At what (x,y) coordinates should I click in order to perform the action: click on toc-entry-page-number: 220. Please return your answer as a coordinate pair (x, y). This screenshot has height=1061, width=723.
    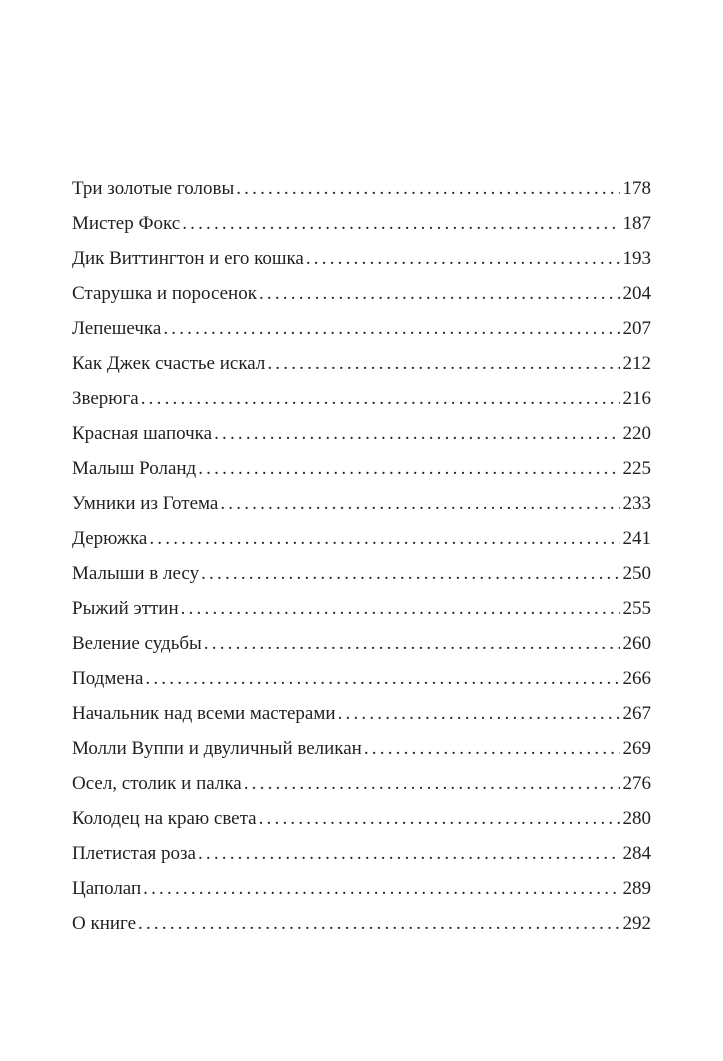
    Looking at the image, I should click on (637, 433).